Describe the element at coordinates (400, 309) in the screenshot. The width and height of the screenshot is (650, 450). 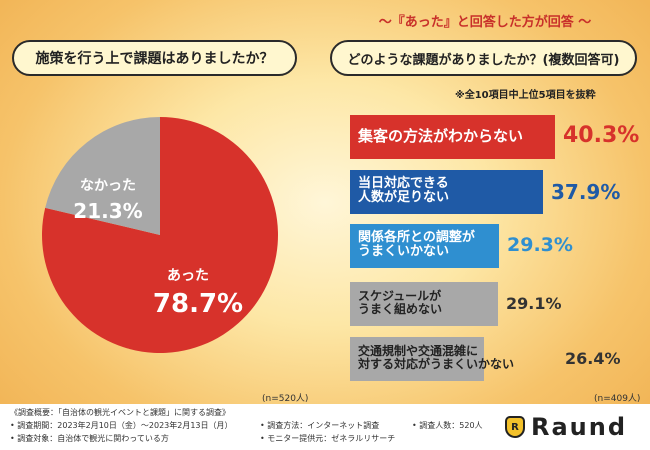
I see `bar-label-line-3-1: うまく組めない` at that location.